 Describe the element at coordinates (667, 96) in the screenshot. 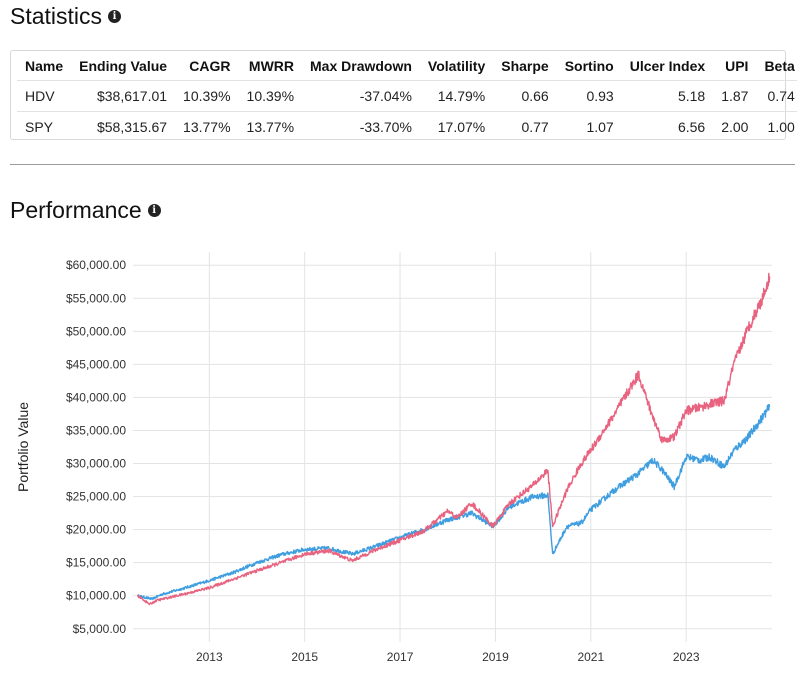

I see `table-cell: 5.18` at that location.